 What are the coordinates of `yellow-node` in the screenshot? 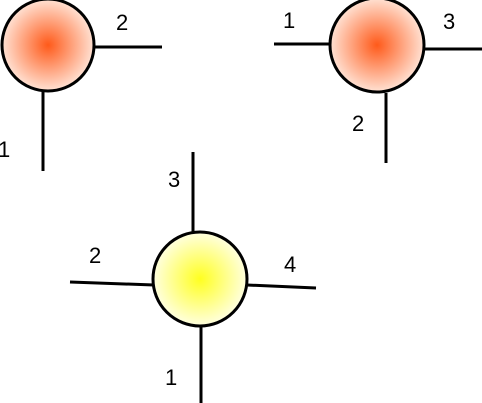 It's located at (200, 279).